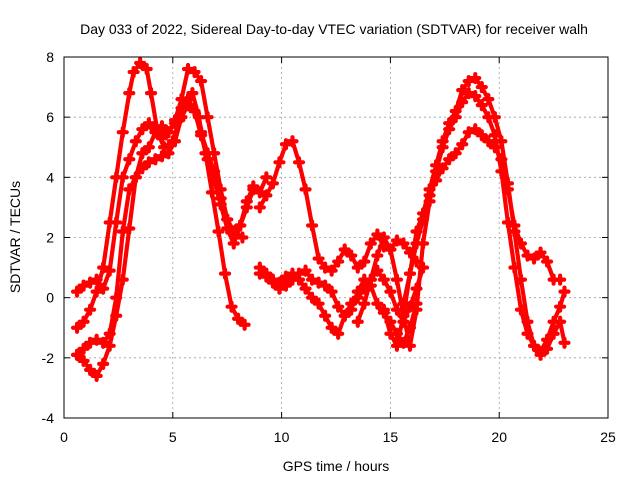 The height and width of the screenshot is (480, 640). I want to click on x-tick-labels: 0 5 10 15 20 25, so click(338, 437).